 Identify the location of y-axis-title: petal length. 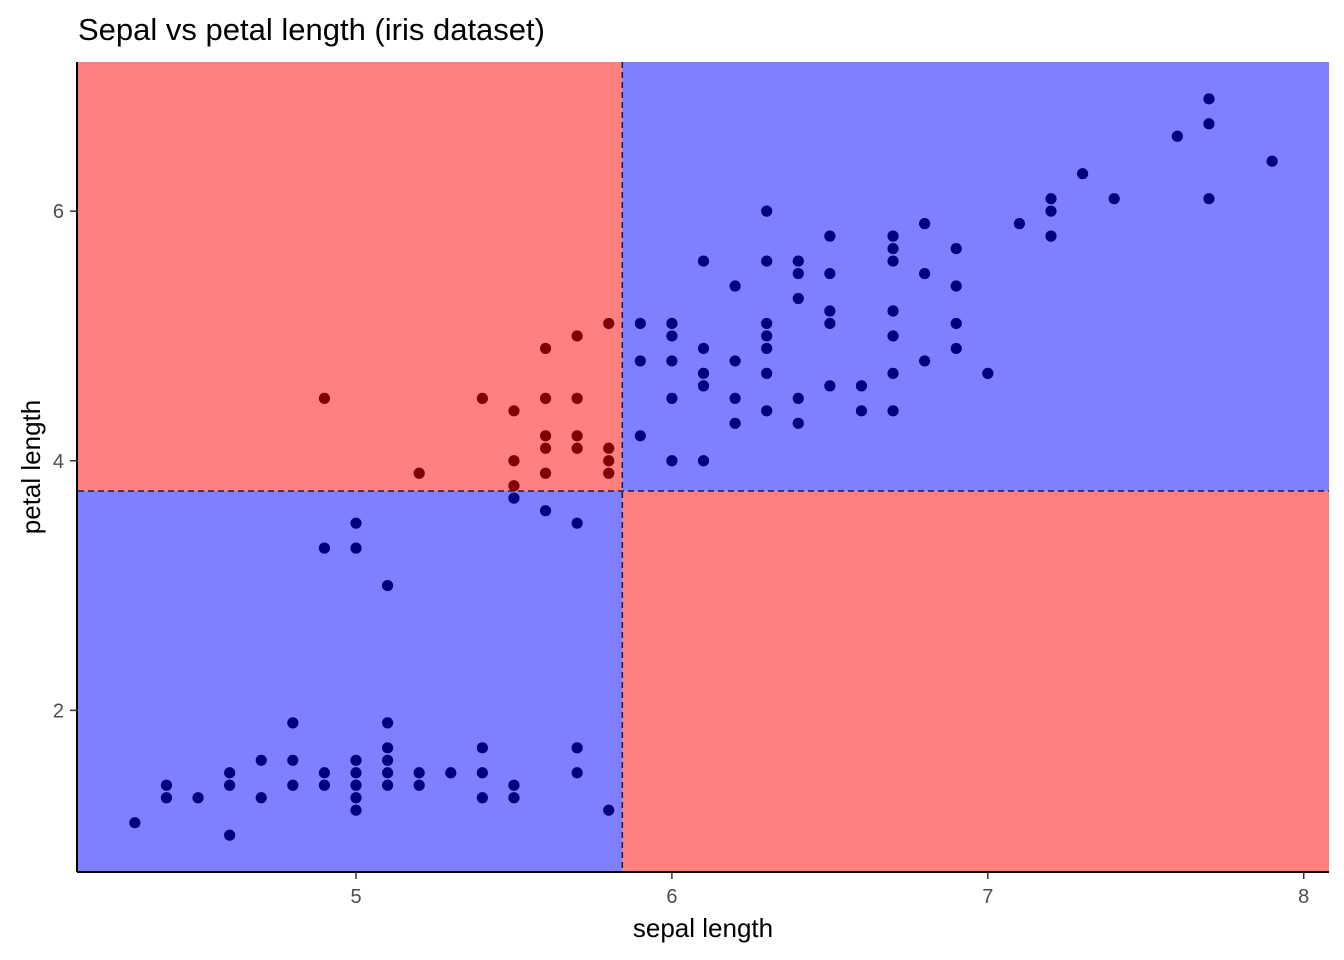
(31, 467).